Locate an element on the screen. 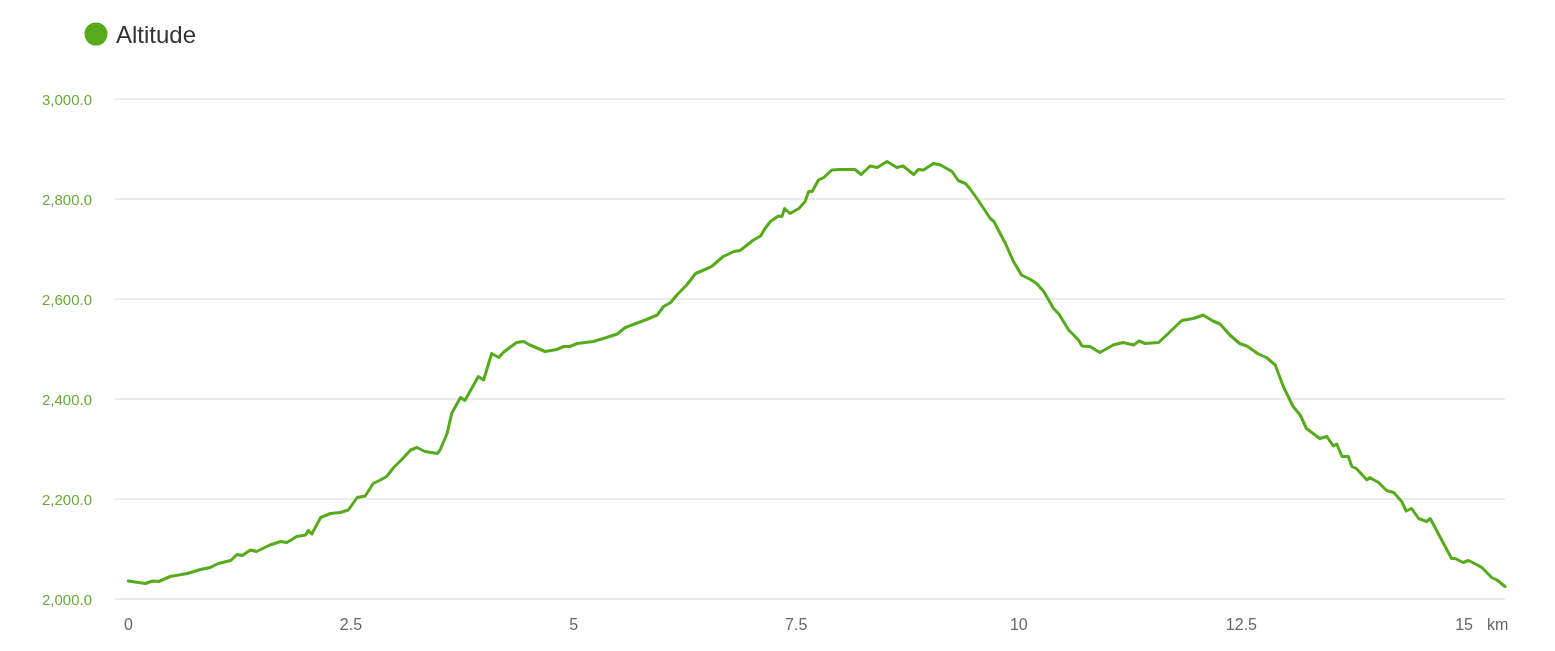 The height and width of the screenshot is (651, 1555). y-tick-label: 2,600.0 is located at coordinates (66, 299).